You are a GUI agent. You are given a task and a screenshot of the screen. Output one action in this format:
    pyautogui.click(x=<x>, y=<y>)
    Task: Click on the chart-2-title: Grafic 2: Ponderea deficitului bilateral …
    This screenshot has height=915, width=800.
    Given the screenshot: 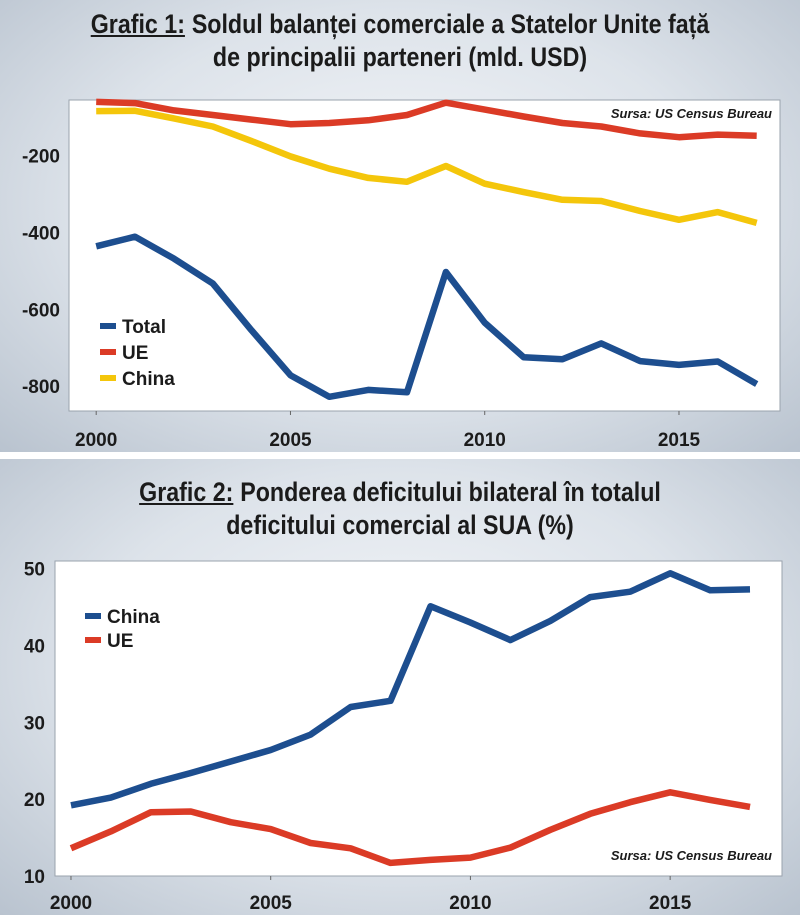 What is the action you would take?
    pyautogui.click(x=400, y=509)
    